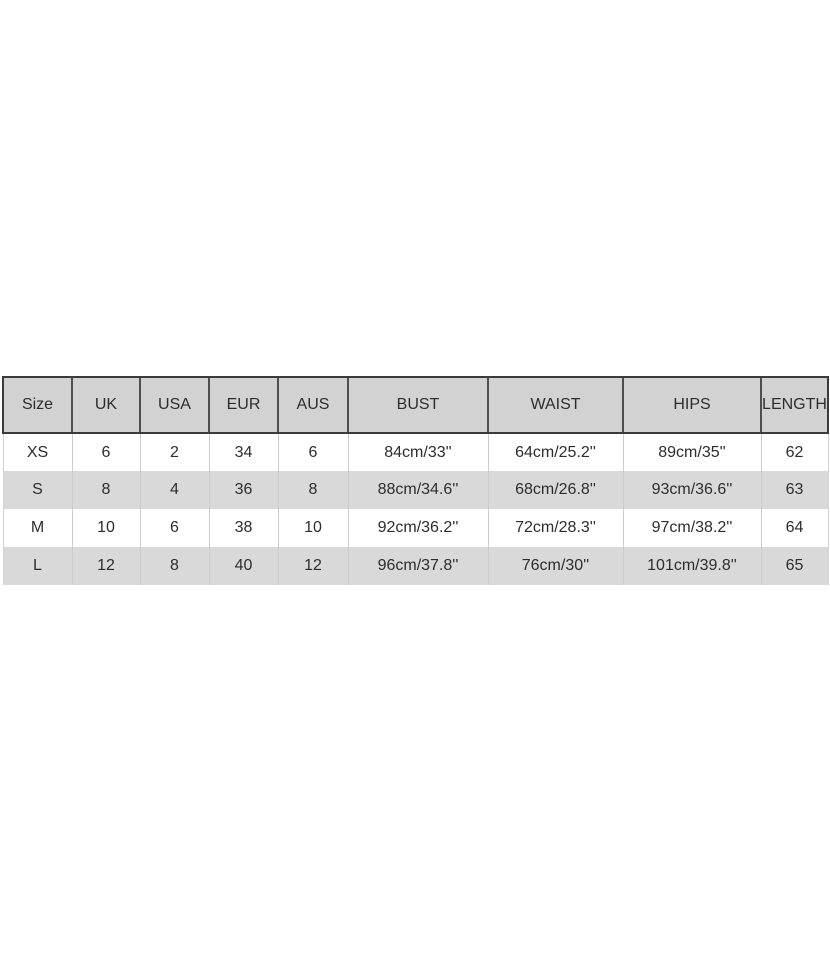  Describe the element at coordinates (243, 566) in the screenshot. I see `table-cell: 40` at that location.